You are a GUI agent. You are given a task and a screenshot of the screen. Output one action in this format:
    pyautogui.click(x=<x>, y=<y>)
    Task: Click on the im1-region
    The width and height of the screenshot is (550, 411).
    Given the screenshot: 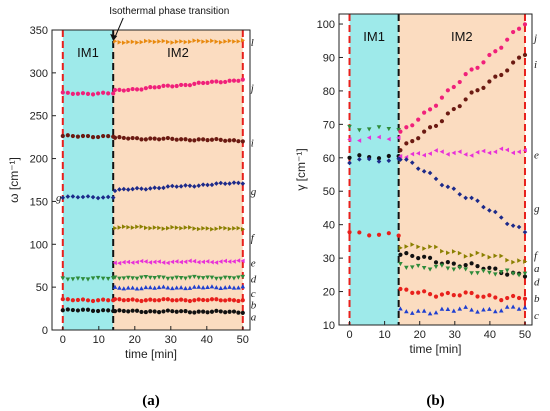 What is the action you would take?
    pyautogui.click(x=88, y=180)
    